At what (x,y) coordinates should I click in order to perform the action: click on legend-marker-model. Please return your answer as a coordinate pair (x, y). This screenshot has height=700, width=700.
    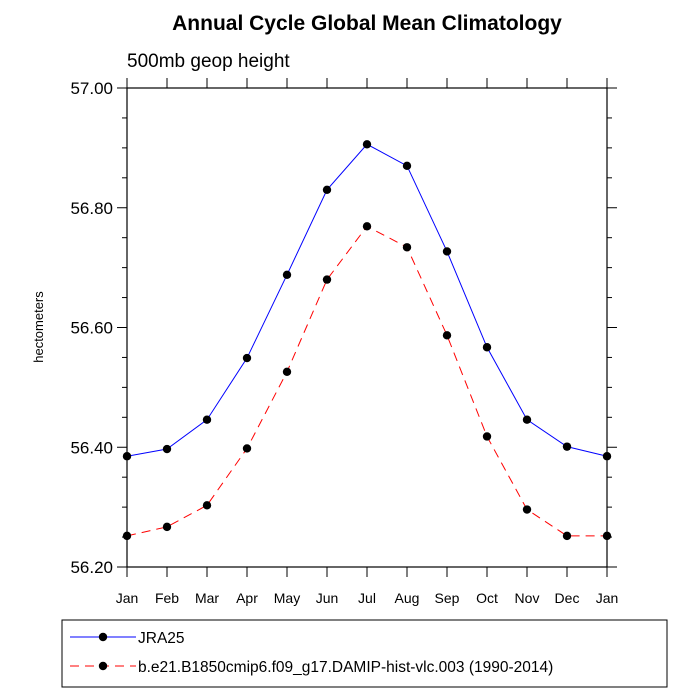
    Looking at the image, I should click on (103, 666).